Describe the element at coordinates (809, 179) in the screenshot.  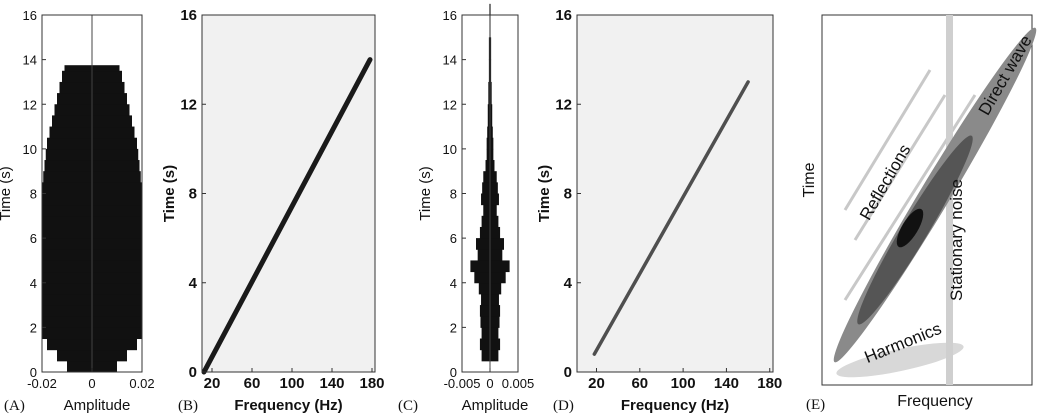
I see `y-axis-label: Time` at that location.